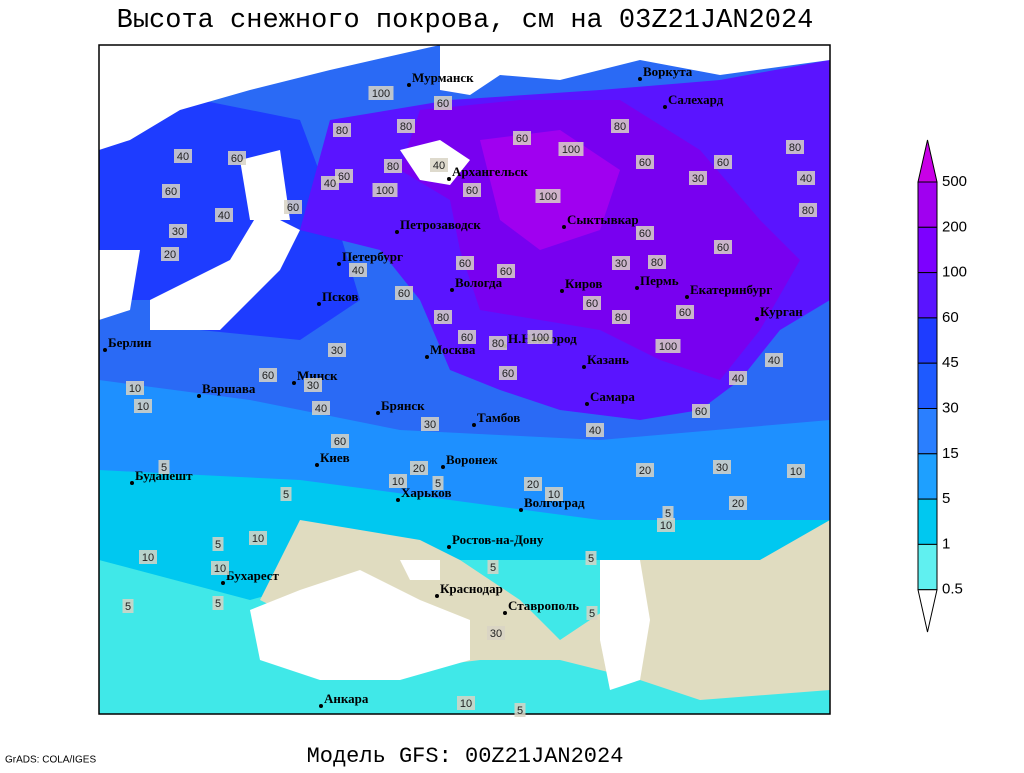  Describe the element at coordinates (781, 311) in the screenshot. I see `city: Курган` at that location.